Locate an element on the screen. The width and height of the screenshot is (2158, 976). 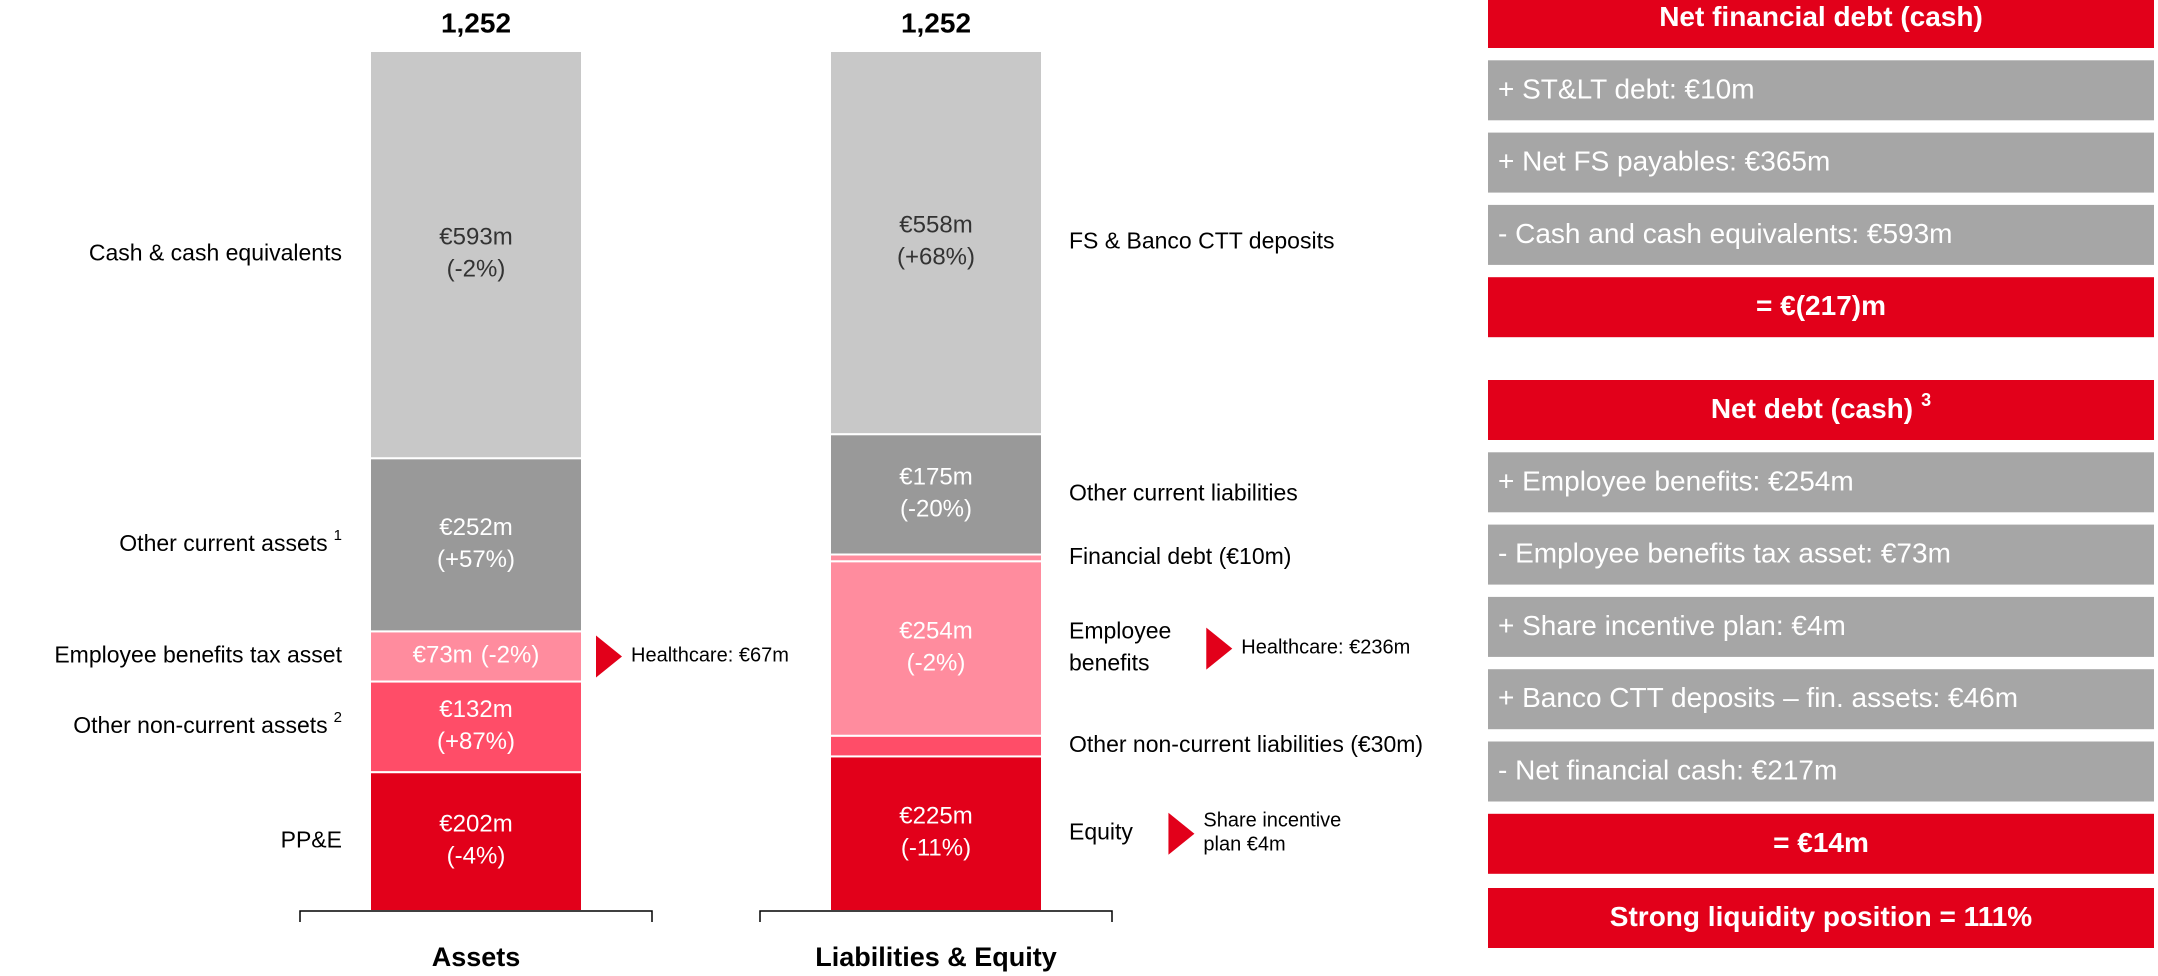
panel-text-main: + Banco CTT deposits – fin. assets: €46m is located at coordinates (1758, 698).